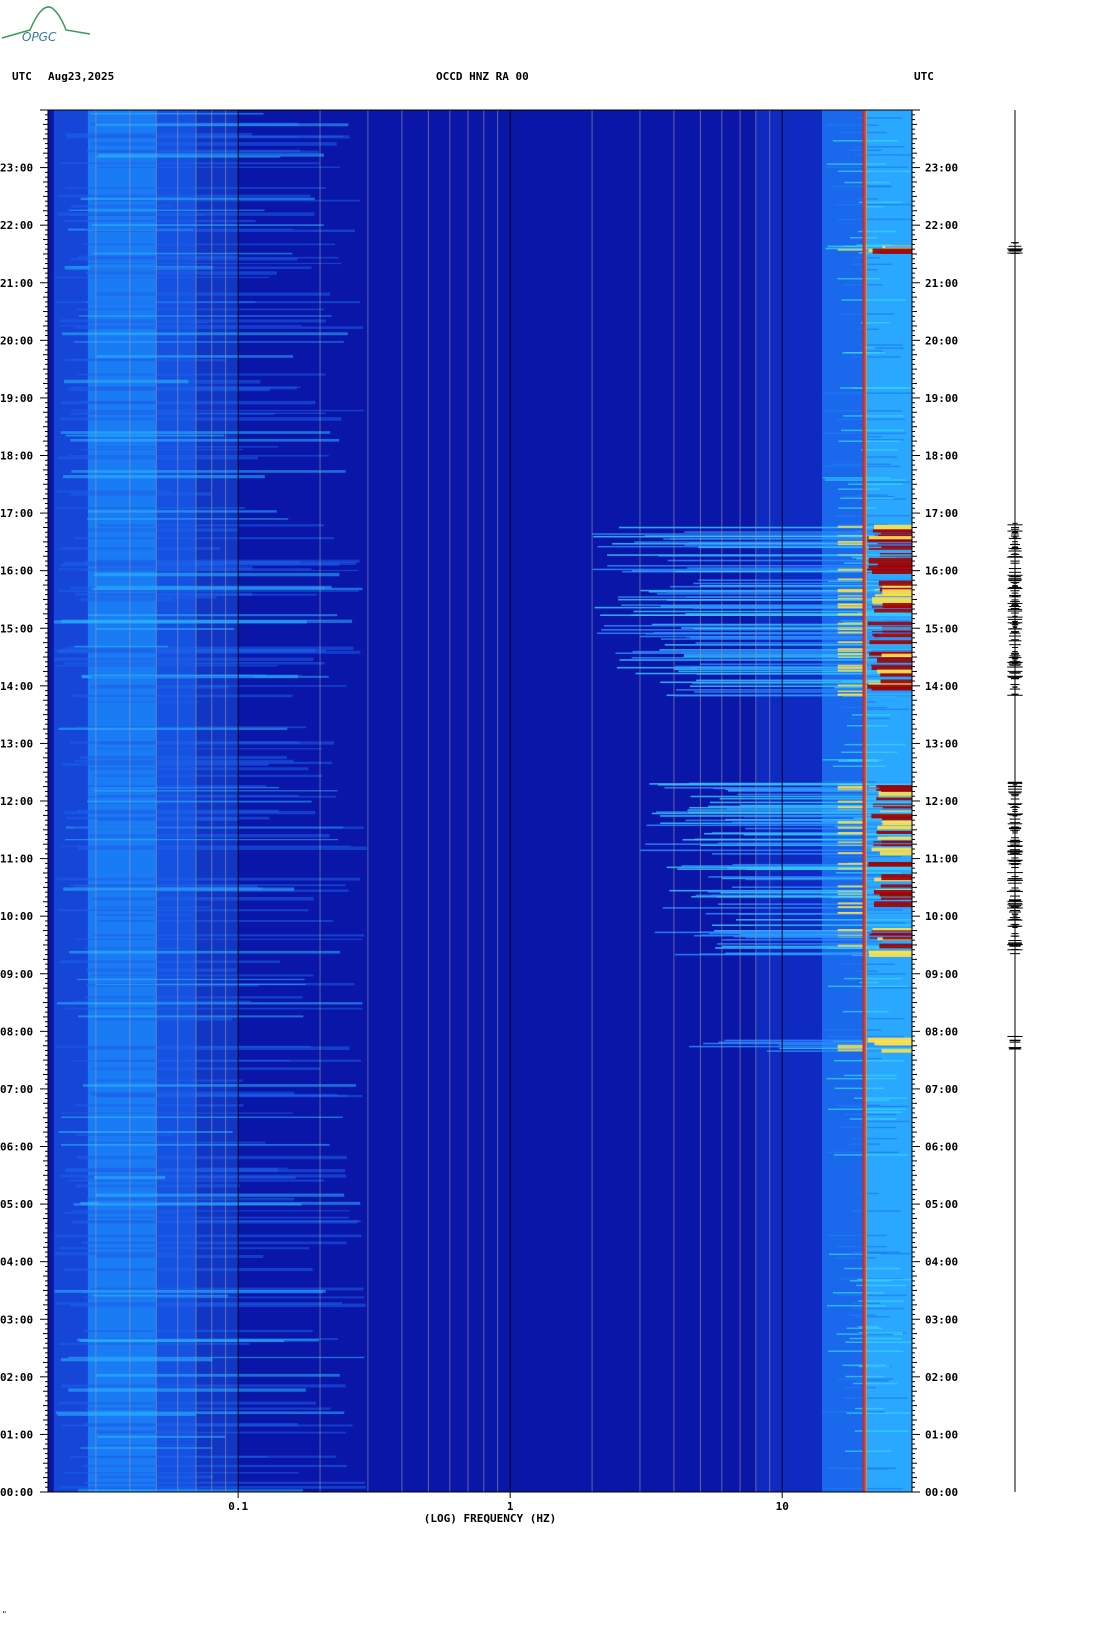 This screenshot has height=1634, width=1102. I want to click on y-tick-label-left: 12:00, so click(16, 801).